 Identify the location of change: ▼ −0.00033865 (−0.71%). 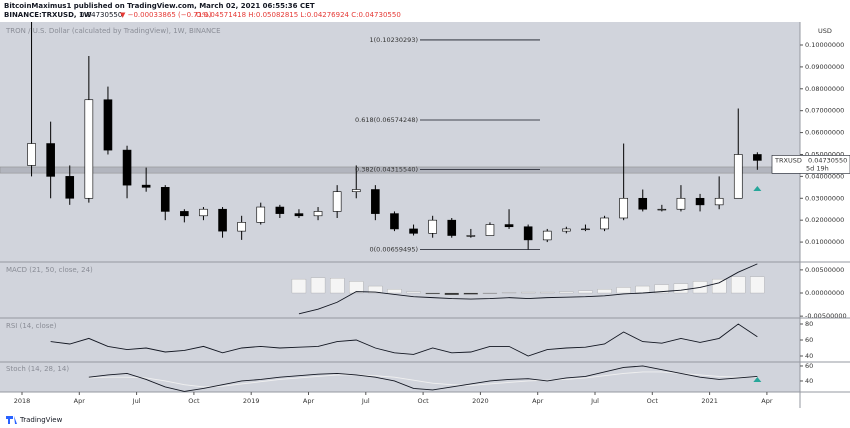
(166, 15).